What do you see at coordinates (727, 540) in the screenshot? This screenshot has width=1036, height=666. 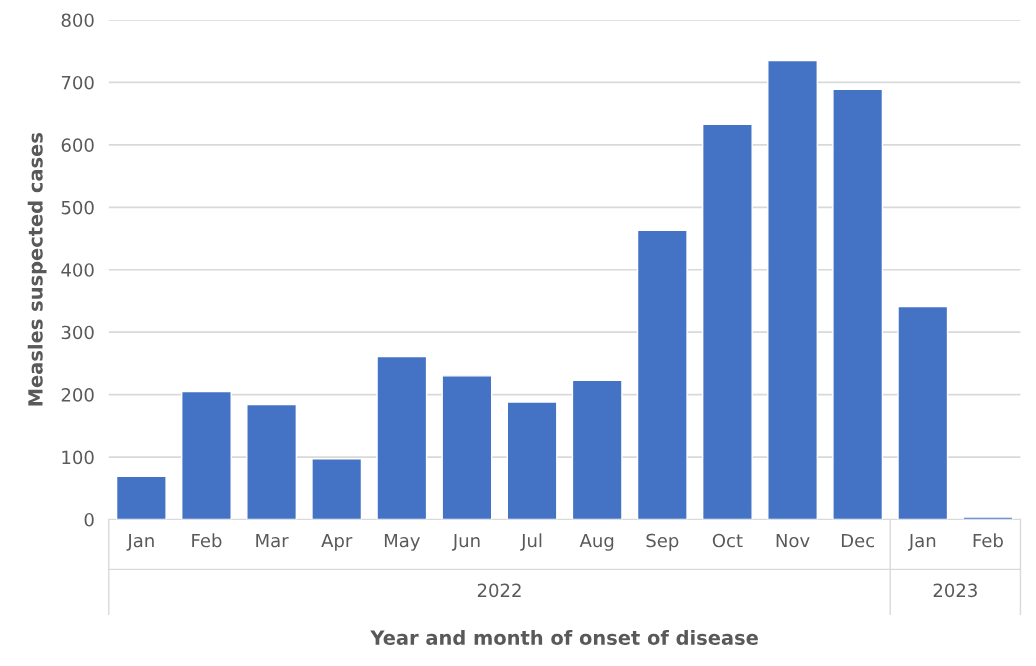 I see `x-tick-label: Oct` at bounding box center [727, 540].